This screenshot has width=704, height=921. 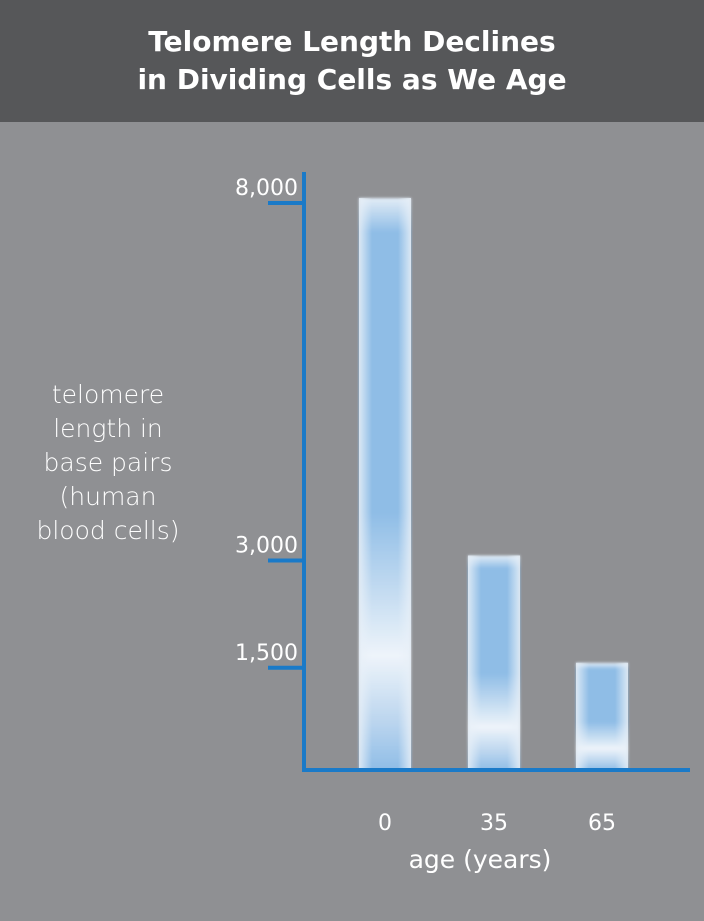 What do you see at coordinates (266, 188) in the screenshot?
I see `y-tick-label: 8,000` at bounding box center [266, 188].